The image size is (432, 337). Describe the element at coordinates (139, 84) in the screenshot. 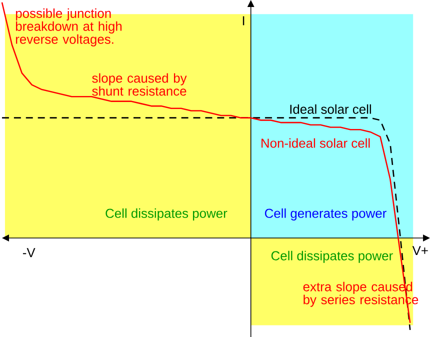

I see `annotation: slope caused by shunt resistance` at that location.